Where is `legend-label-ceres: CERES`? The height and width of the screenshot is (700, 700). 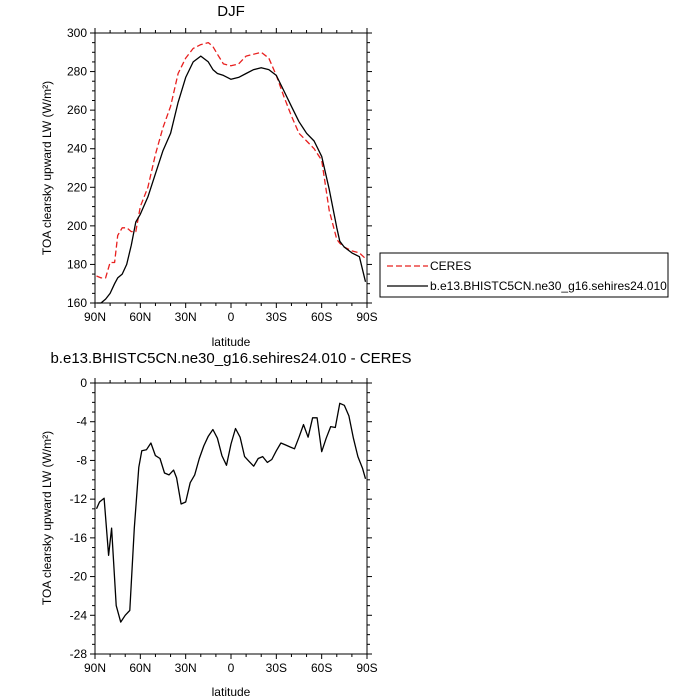
legend-label-ceres: CERES is located at coordinates (450, 266).